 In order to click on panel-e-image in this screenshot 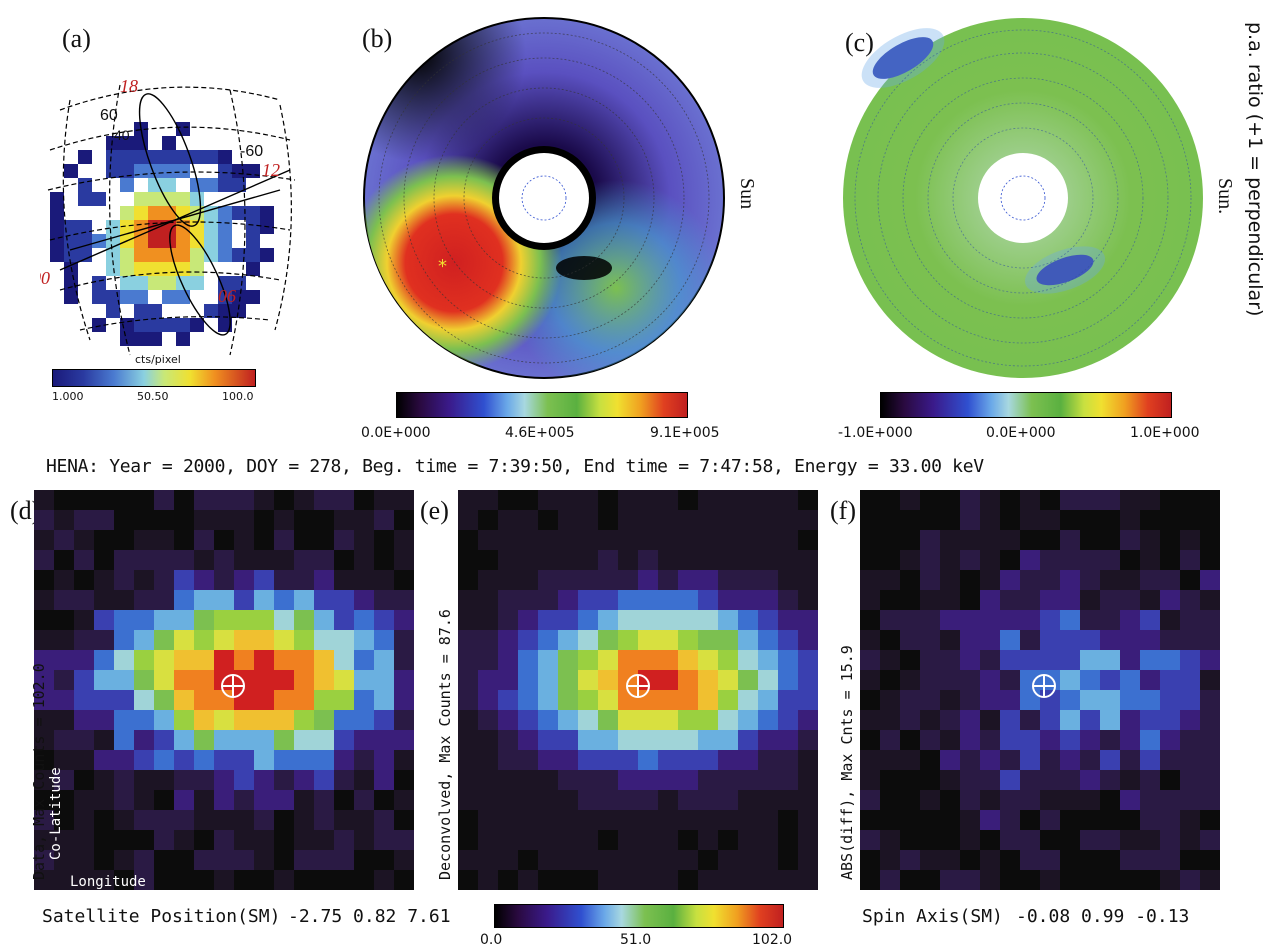, I will do `click(638, 690)`.